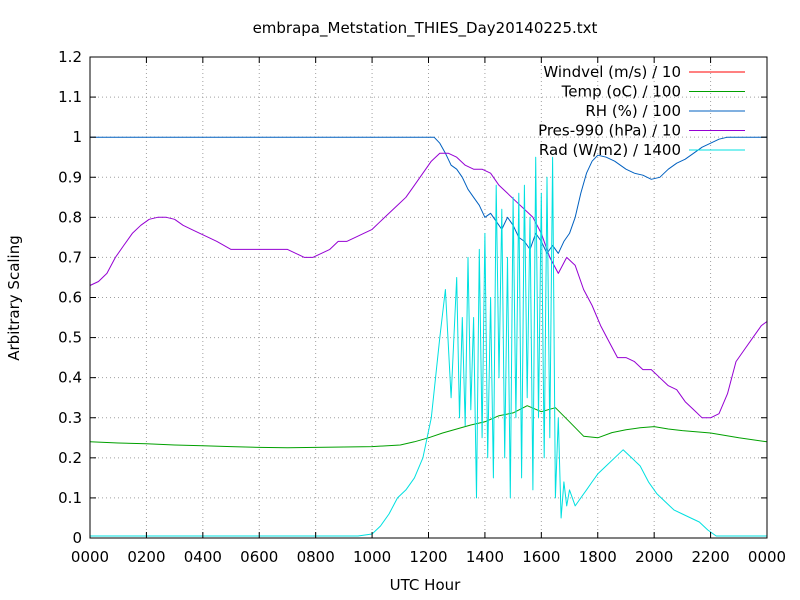  Describe the element at coordinates (633, 111) in the screenshot. I see `legend-label-3: RH (%) / 100` at that location.